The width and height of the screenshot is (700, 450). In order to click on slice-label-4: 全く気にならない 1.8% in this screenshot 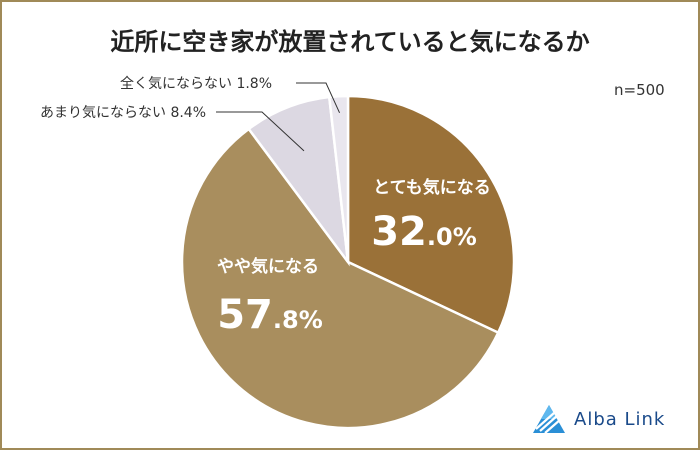, I will do `click(196, 83)`.